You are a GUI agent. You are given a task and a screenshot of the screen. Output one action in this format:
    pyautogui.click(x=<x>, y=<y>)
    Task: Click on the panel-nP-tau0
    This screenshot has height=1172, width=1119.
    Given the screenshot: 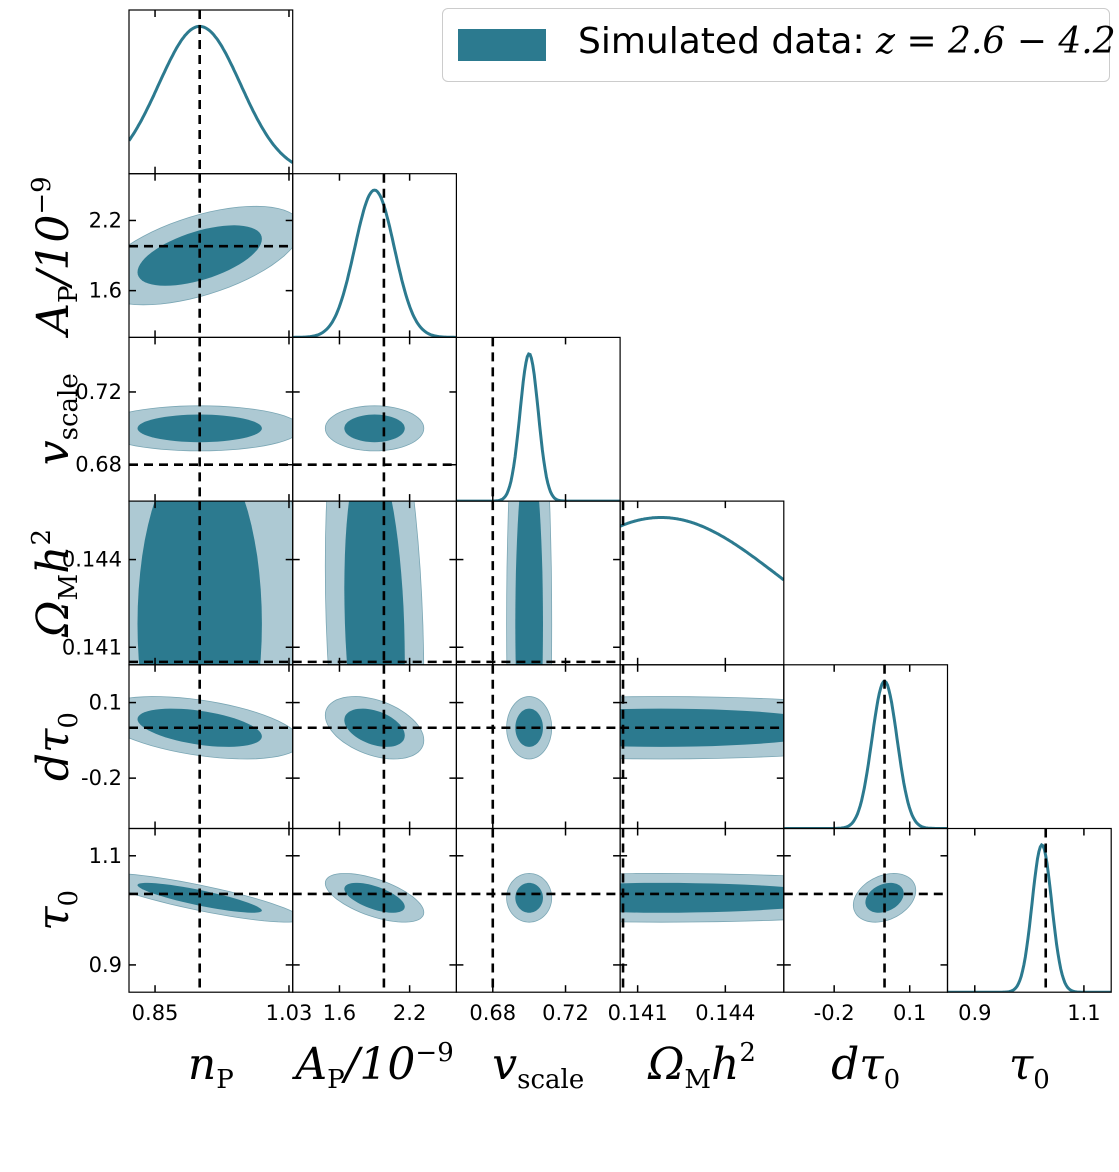 What is the action you would take?
    pyautogui.click(x=211, y=910)
    